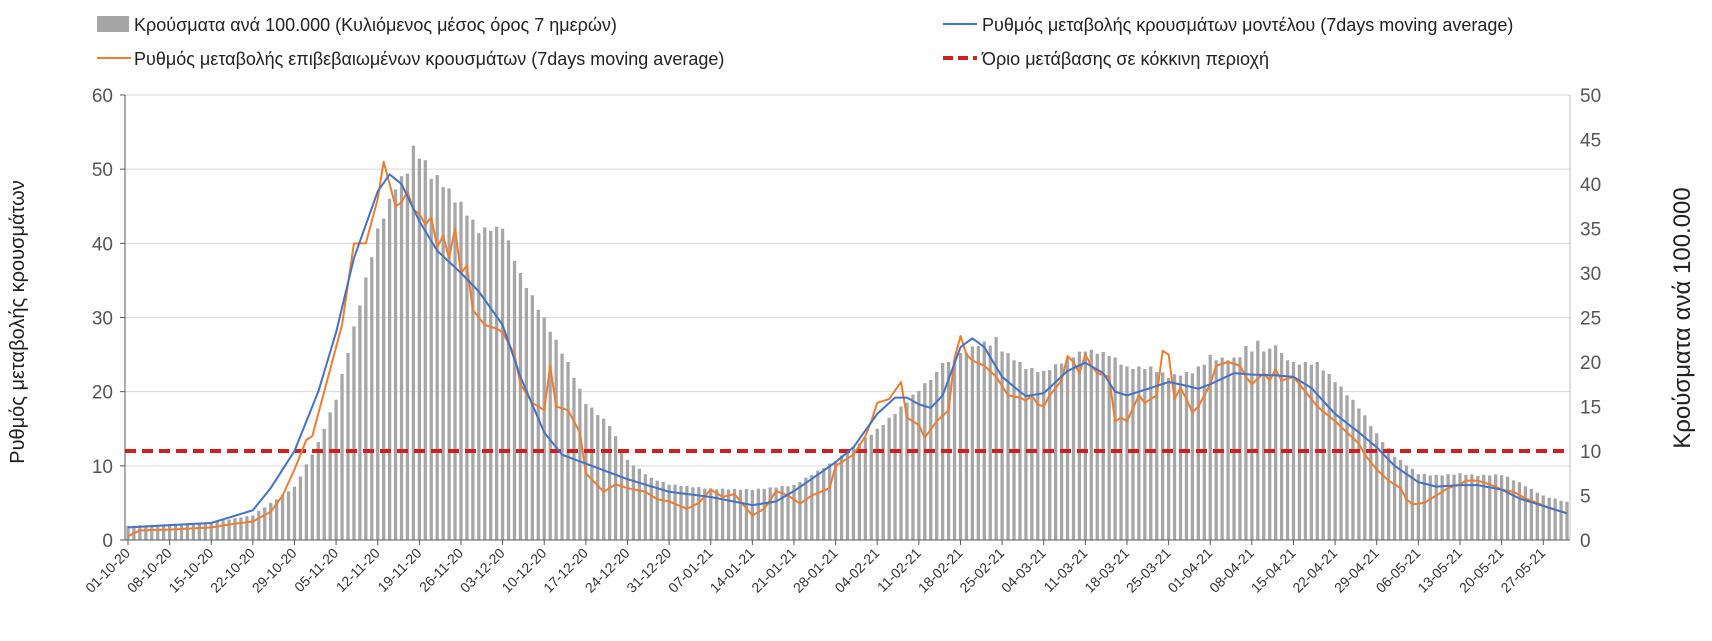  What do you see at coordinates (1682, 318) in the screenshot?
I see `y-right-axis-title: Κρούσματα ανά 100.000` at bounding box center [1682, 318].